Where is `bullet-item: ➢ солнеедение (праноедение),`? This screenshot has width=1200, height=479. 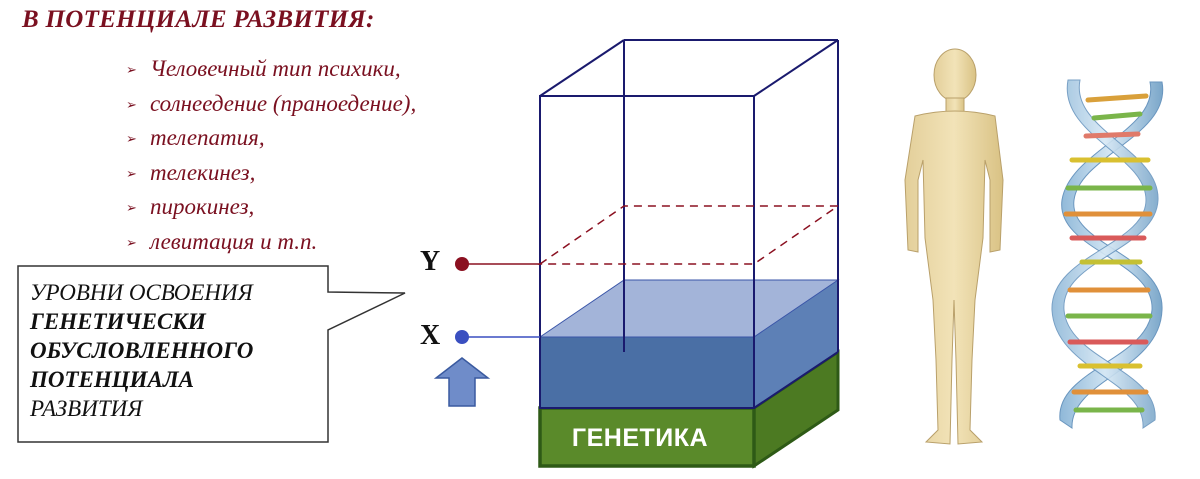 bullet-item: ➢ солнеедение (праноедение), is located at coordinates (271, 104).